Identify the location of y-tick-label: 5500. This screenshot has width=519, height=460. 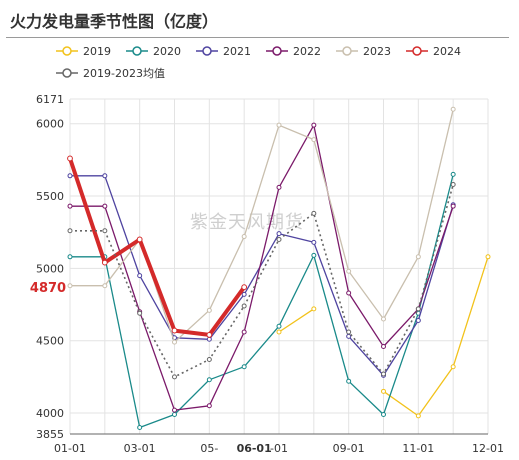
(50, 196).